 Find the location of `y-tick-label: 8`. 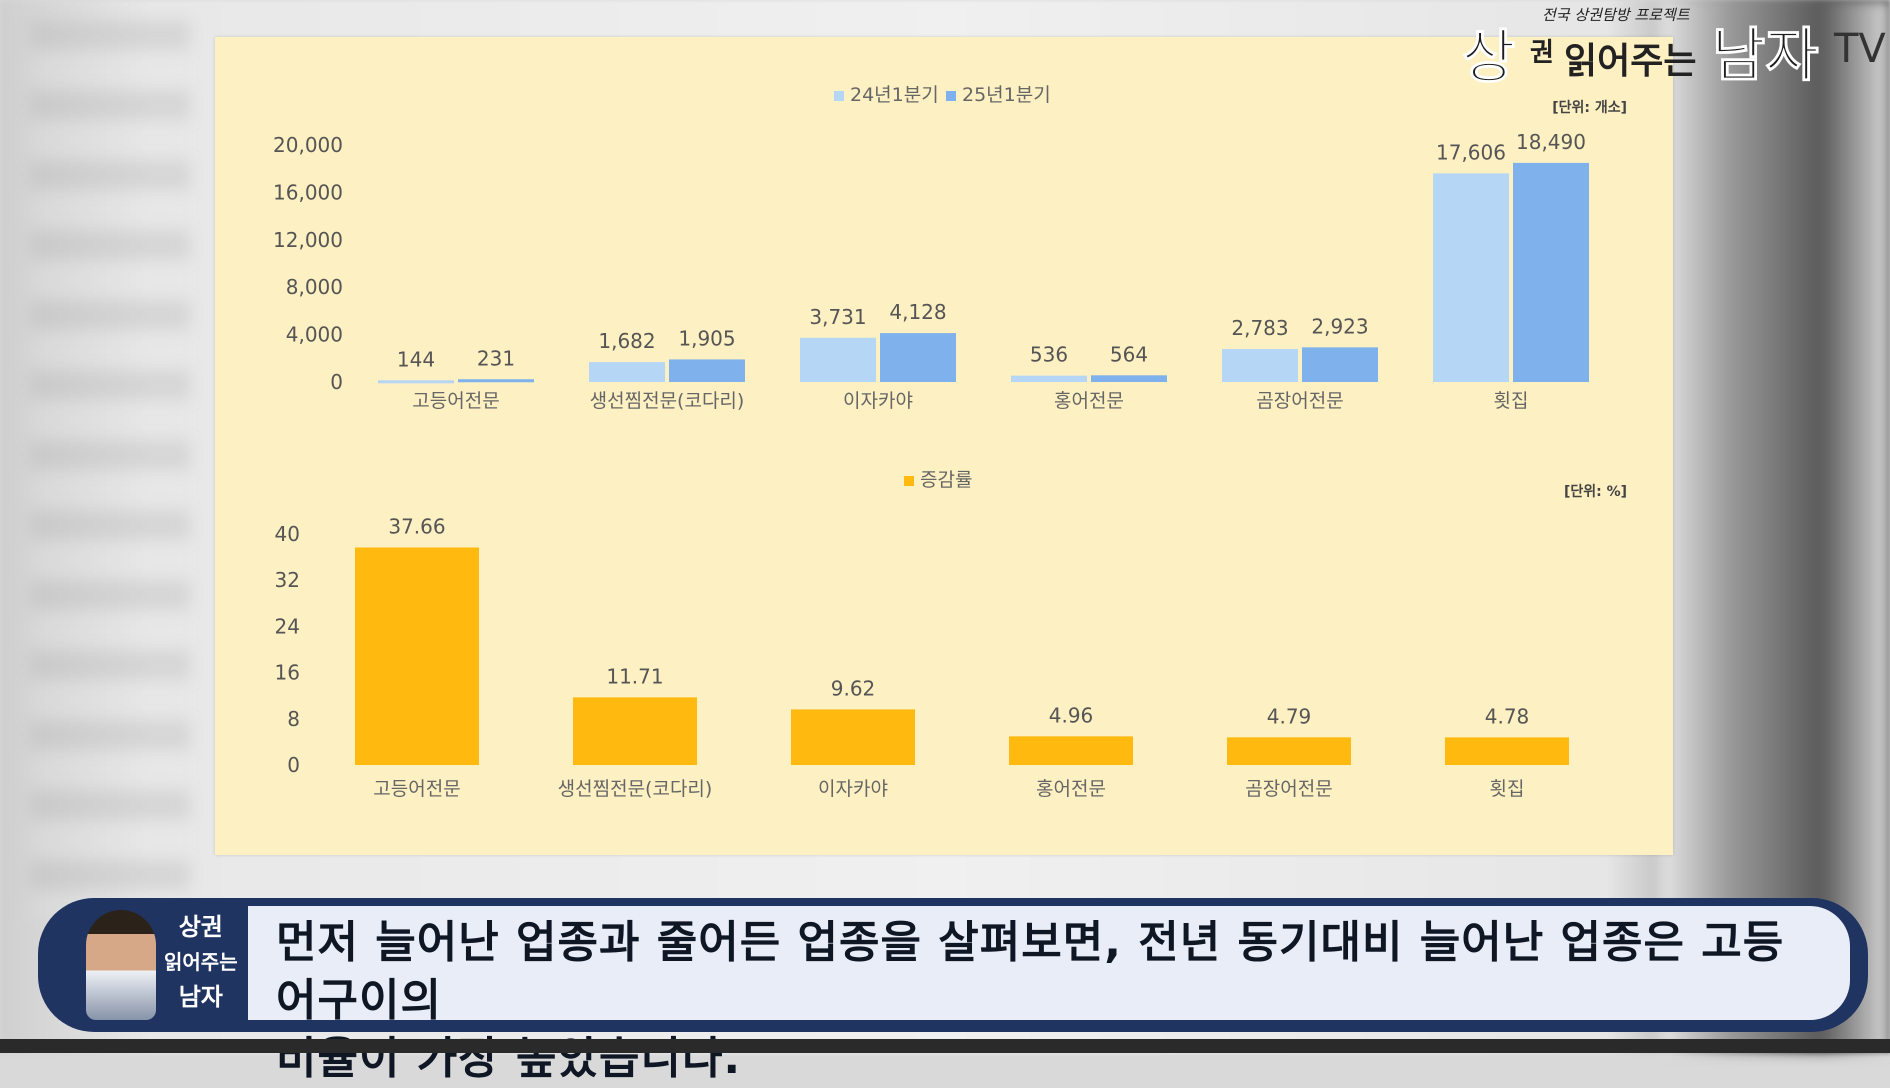

y-tick-label: 8 is located at coordinates (293, 719).